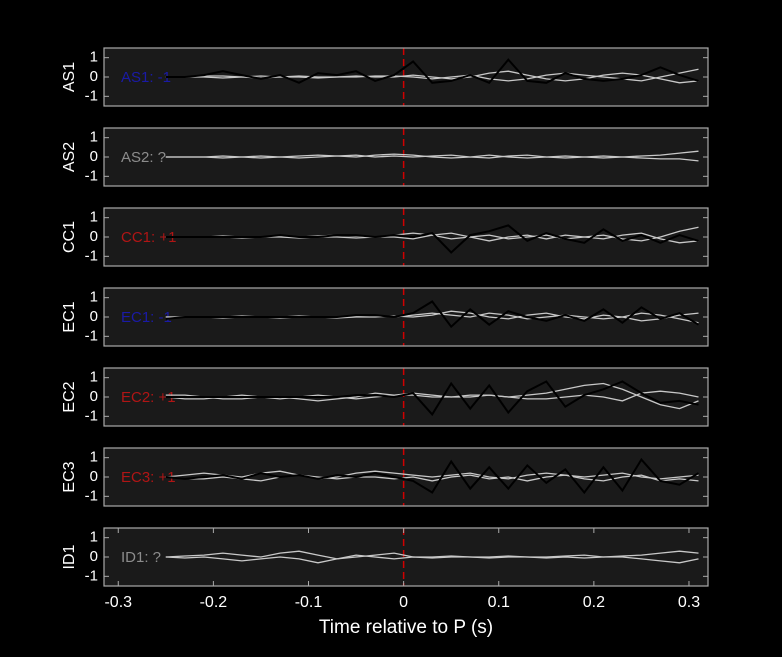 The width and height of the screenshot is (782, 657). Describe the element at coordinates (69, 556) in the screenshot. I see `y-axis-label: ID1` at that location.